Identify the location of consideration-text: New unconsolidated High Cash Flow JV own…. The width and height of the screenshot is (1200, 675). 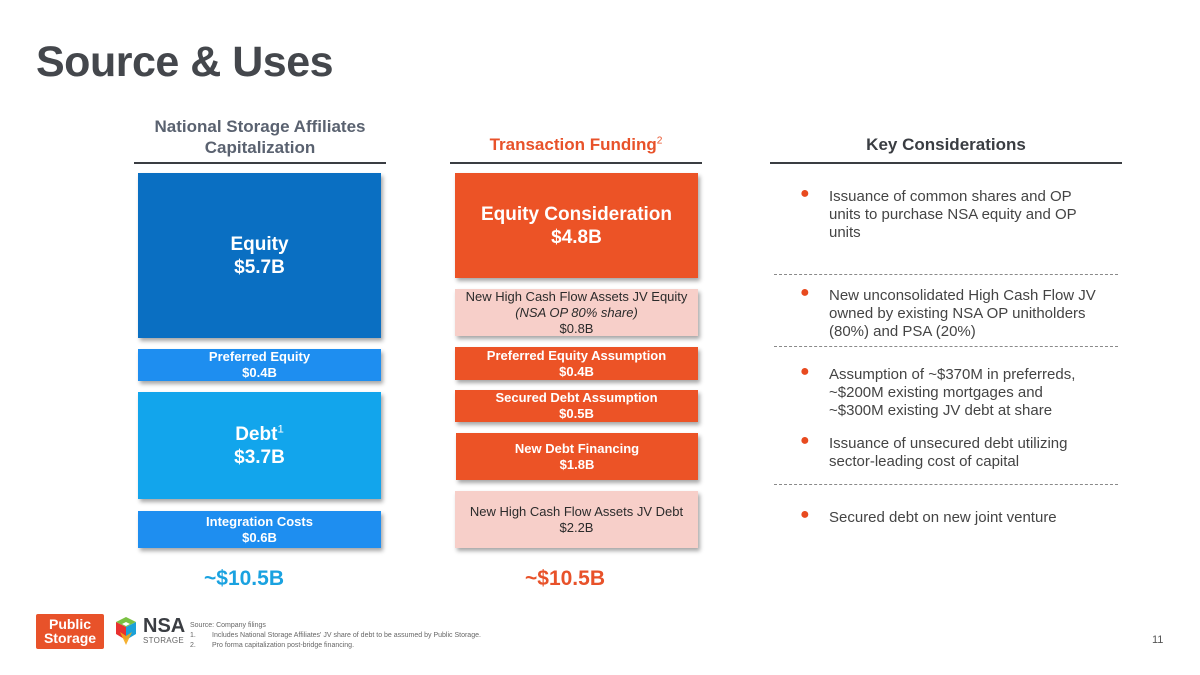
(962, 313).